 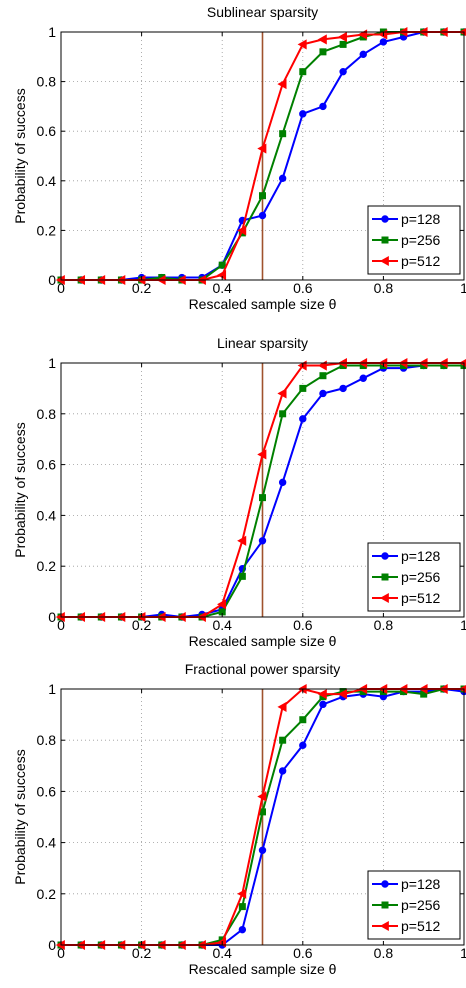 What do you see at coordinates (263, 669) in the screenshot?
I see `chart-title: Fractional power sparsity` at bounding box center [263, 669].